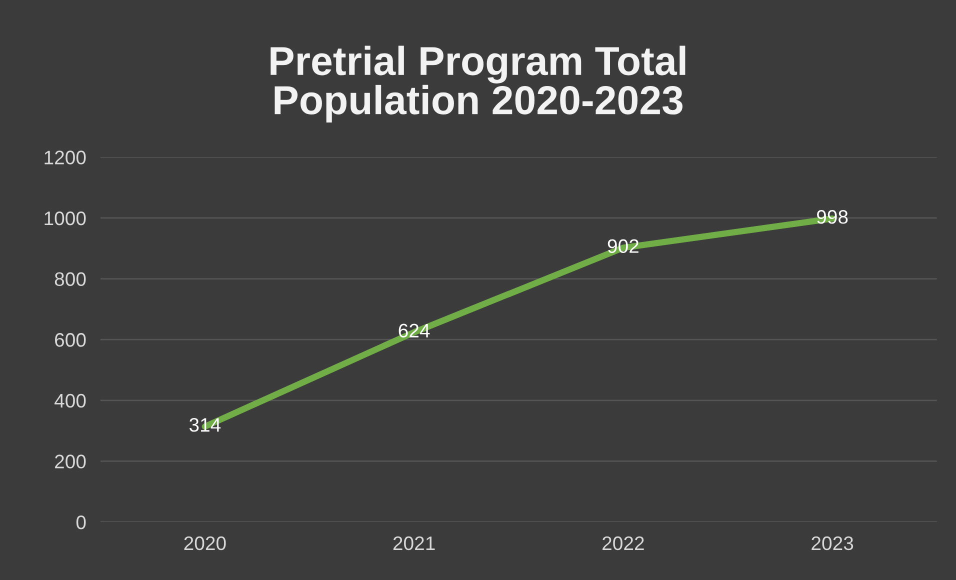  What do you see at coordinates (414, 543) in the screenshot?
I see `x-tick-label: 2021` at bounding box center [414, 543].